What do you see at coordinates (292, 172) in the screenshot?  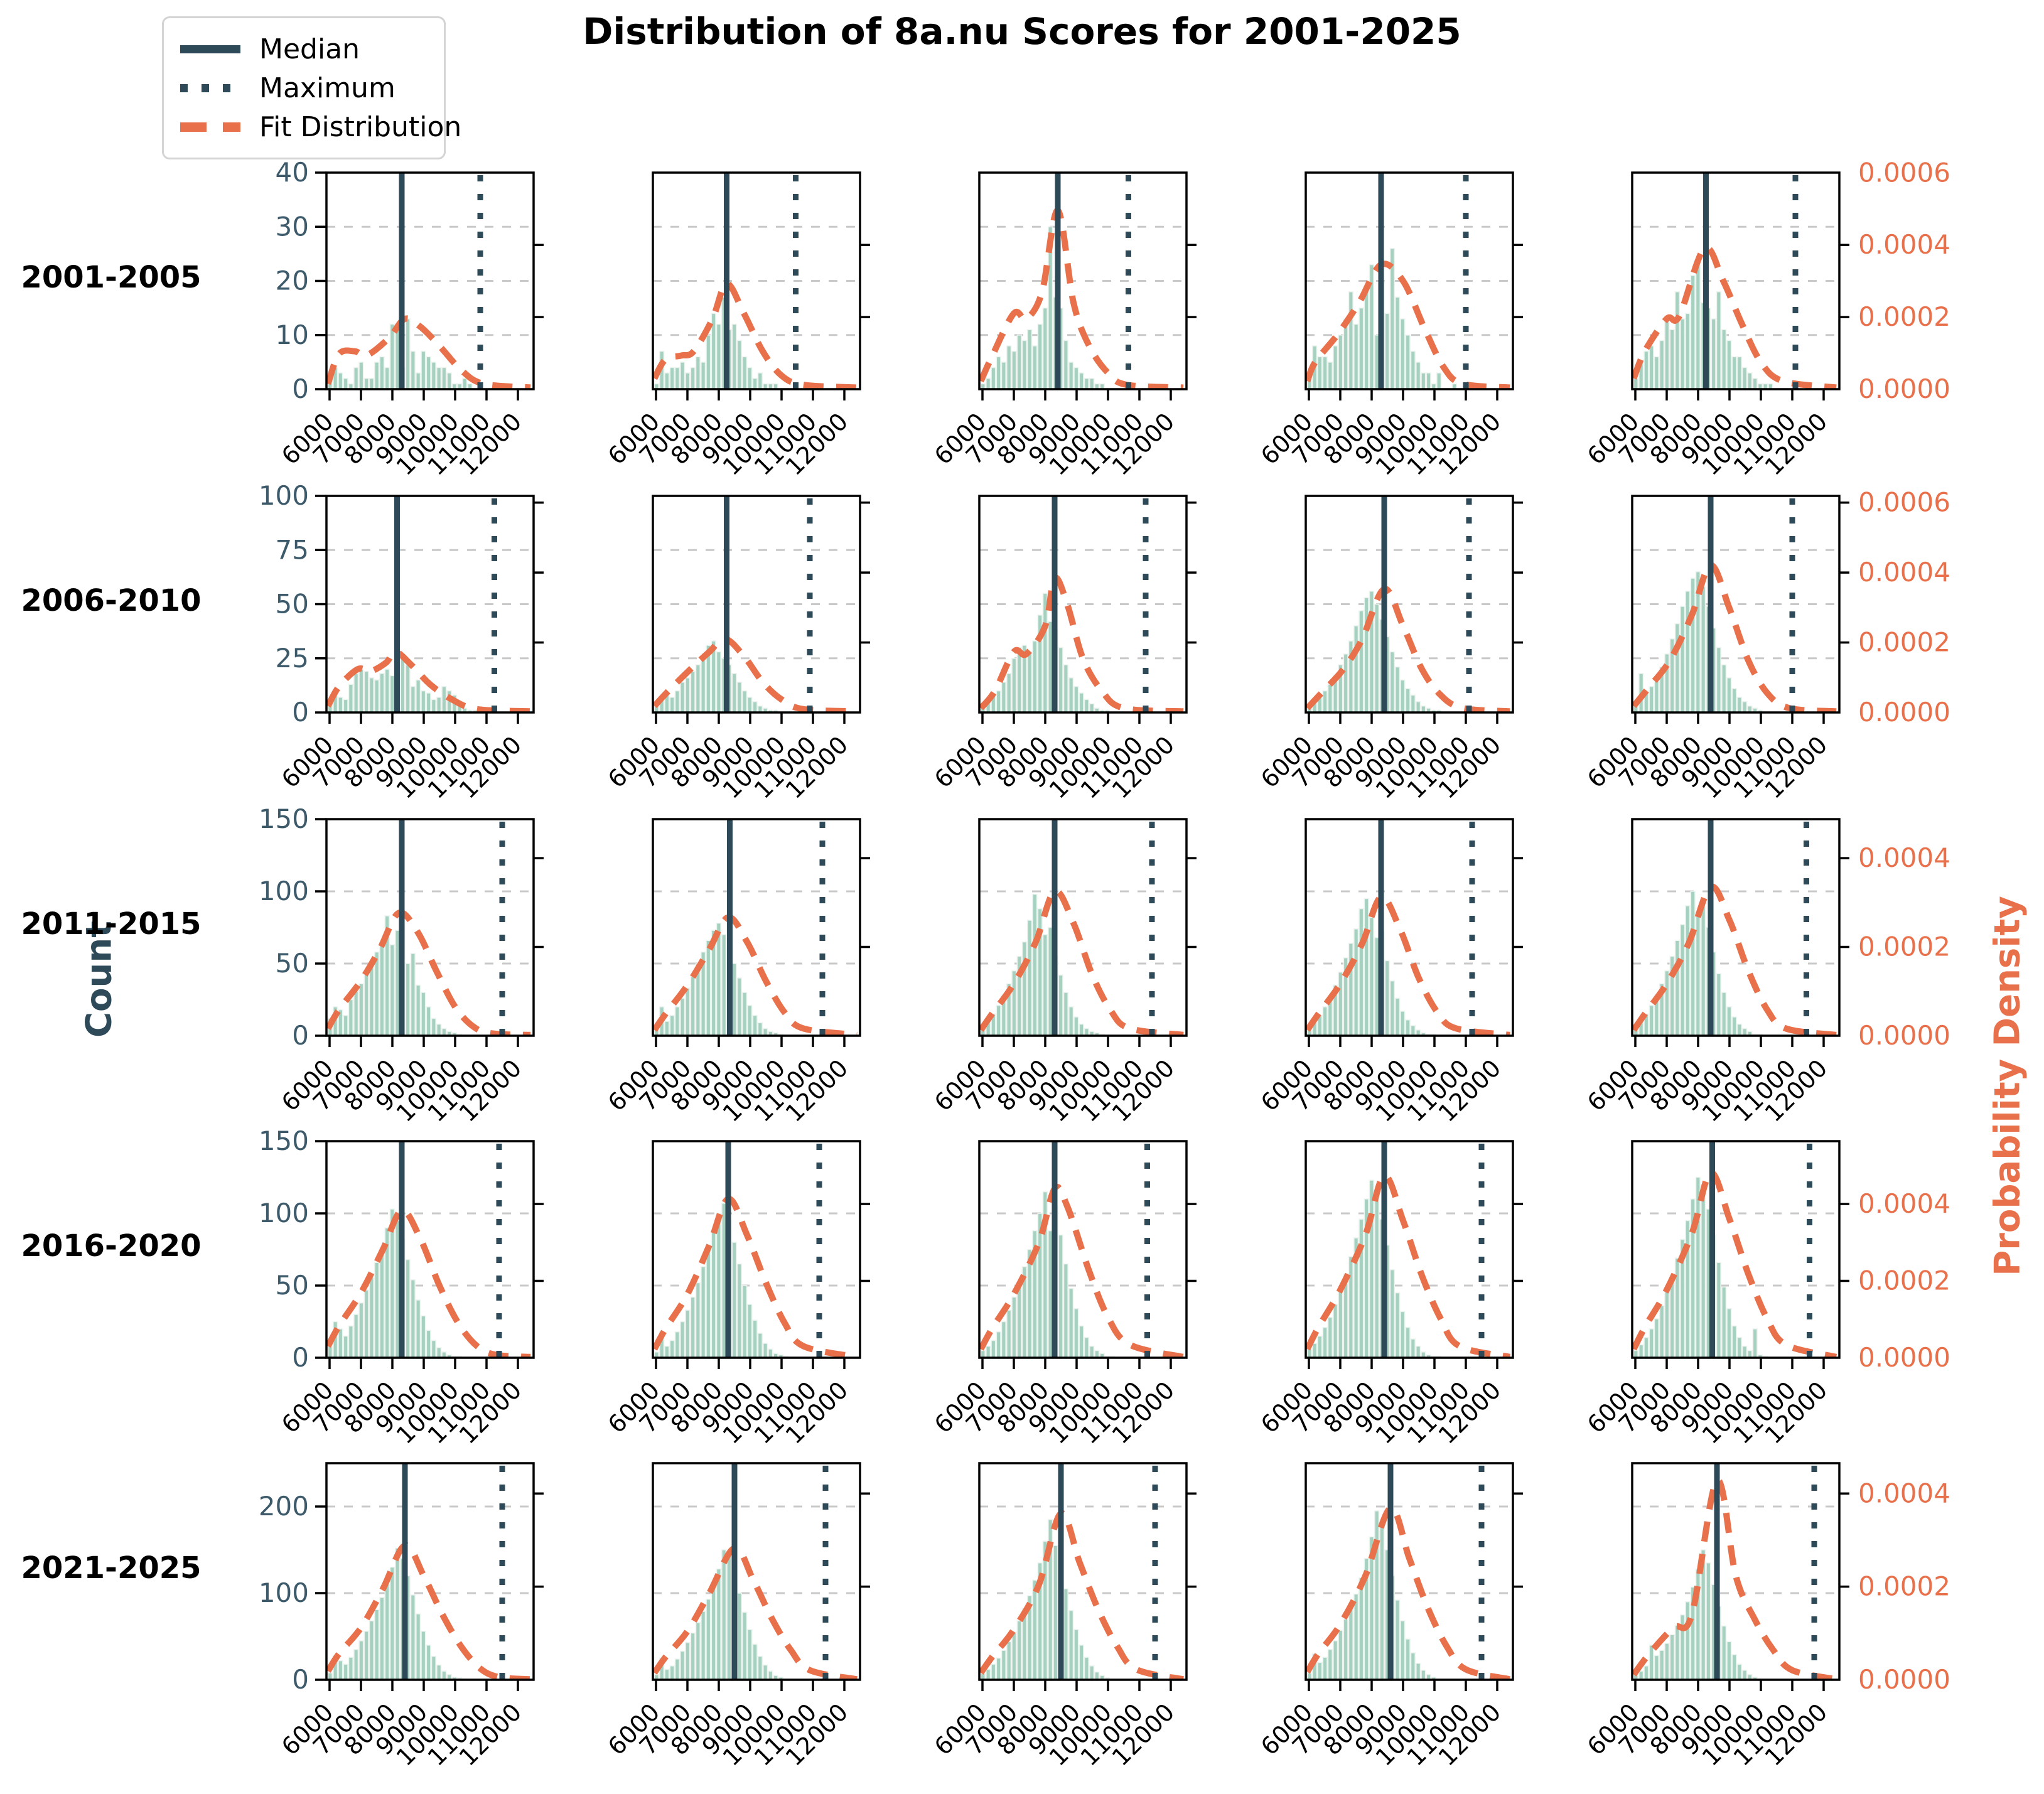 I see `y-tick-label: 40` at bounding box center [292, 172].